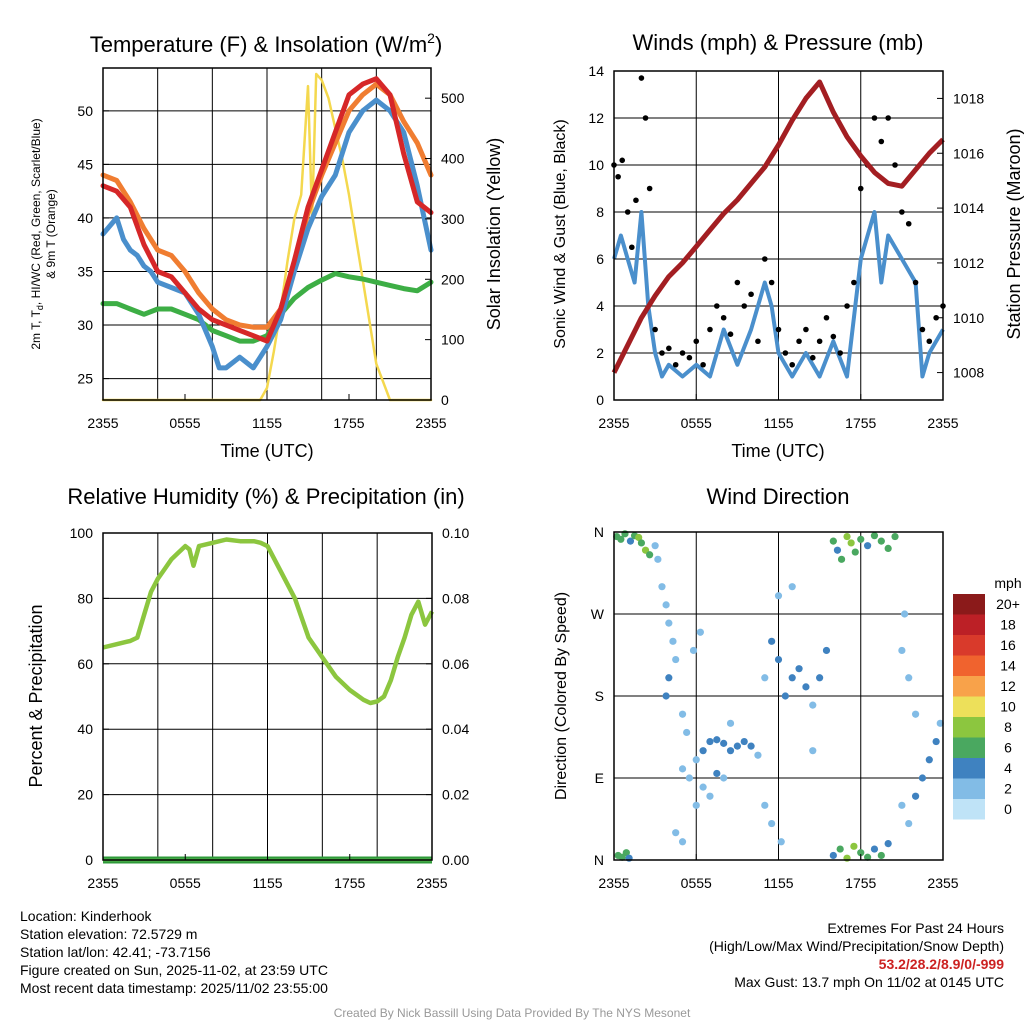 The image size is (1024, 1024). Describe the element at coordinates (267, 872) in the screenshot. I see `rh-x-ticks: 2355 0555 1155 1755 2355` at that location.